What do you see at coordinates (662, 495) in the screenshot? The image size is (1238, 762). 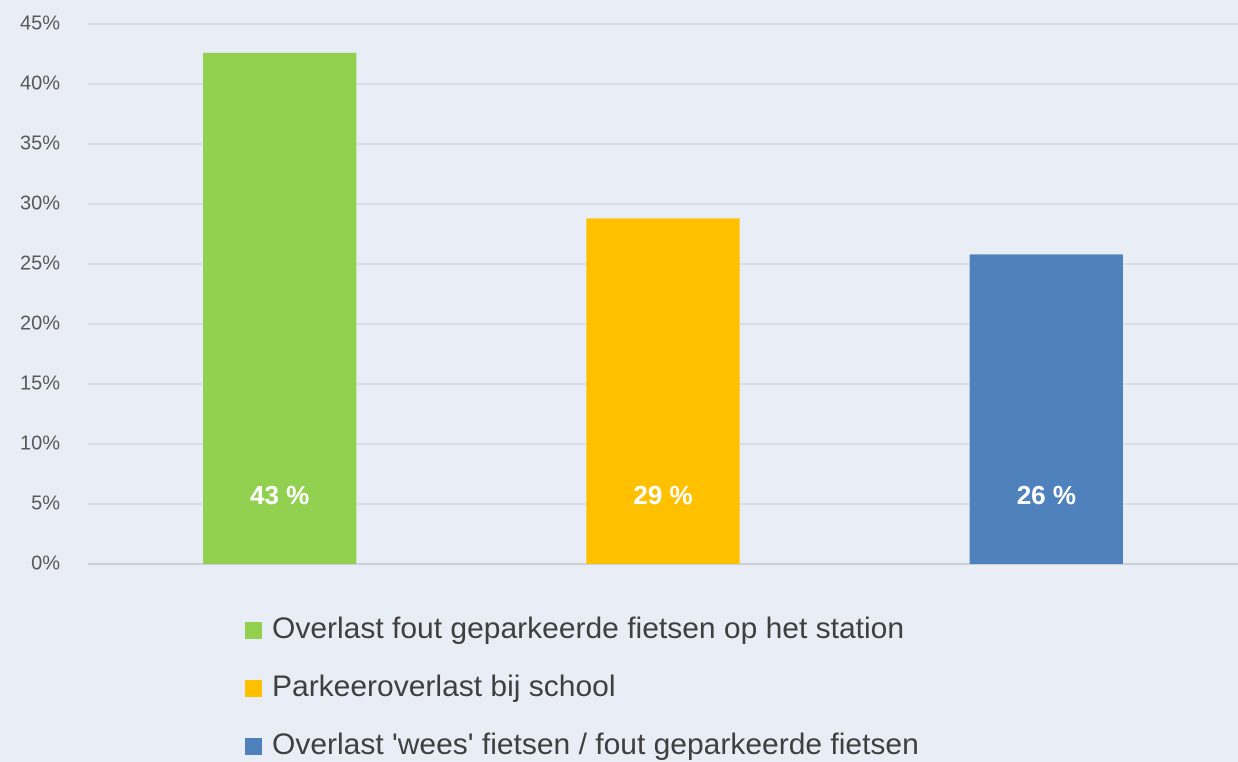 I see `data-label: 29 %` at bounding box center [662, 495].